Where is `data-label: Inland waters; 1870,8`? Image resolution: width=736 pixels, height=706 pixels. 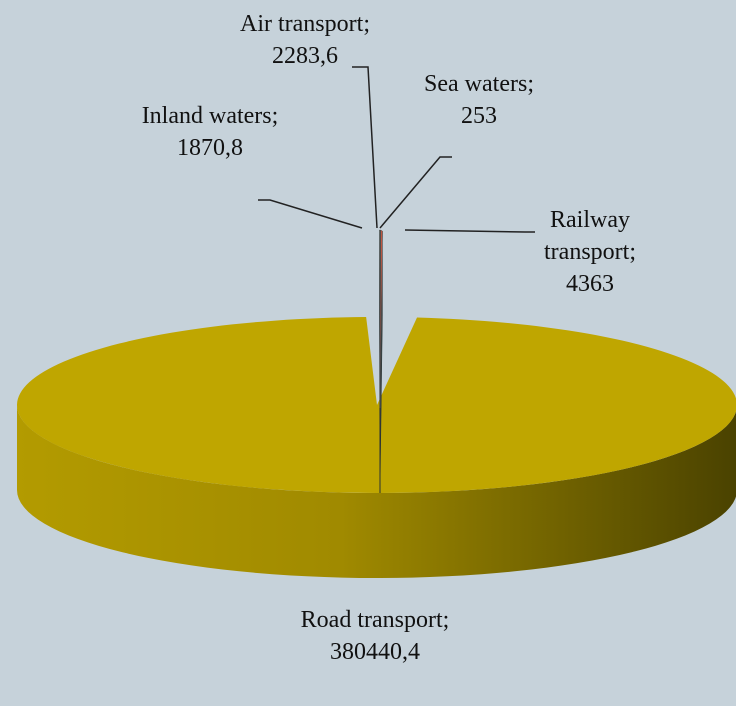 data-label: Inland waters; 1870,8 is located at coordinates (210, 132).